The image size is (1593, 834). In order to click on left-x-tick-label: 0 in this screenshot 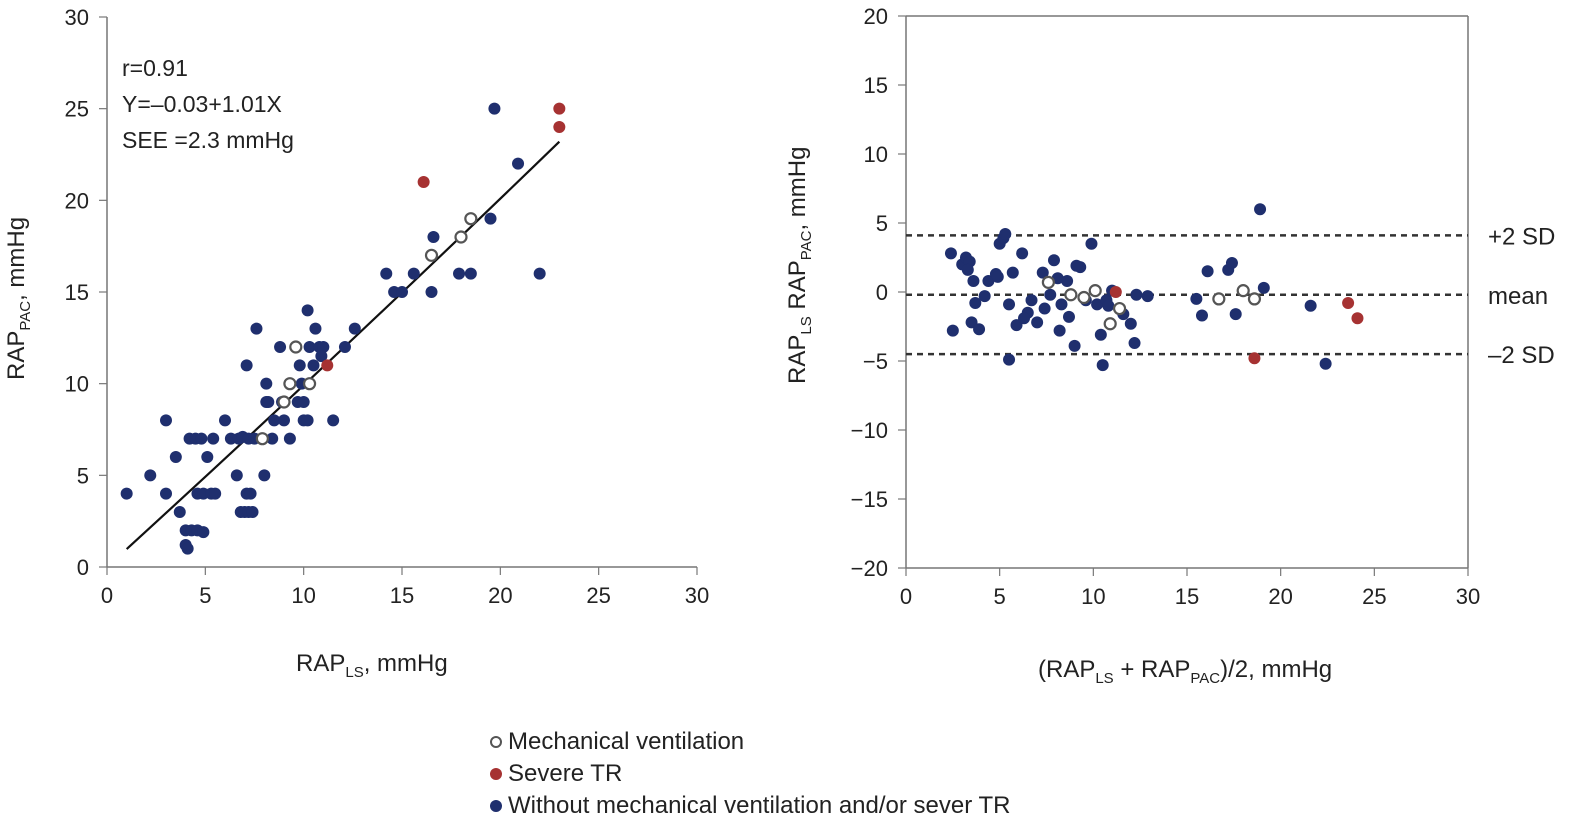, I will do `click(107, 595)`.